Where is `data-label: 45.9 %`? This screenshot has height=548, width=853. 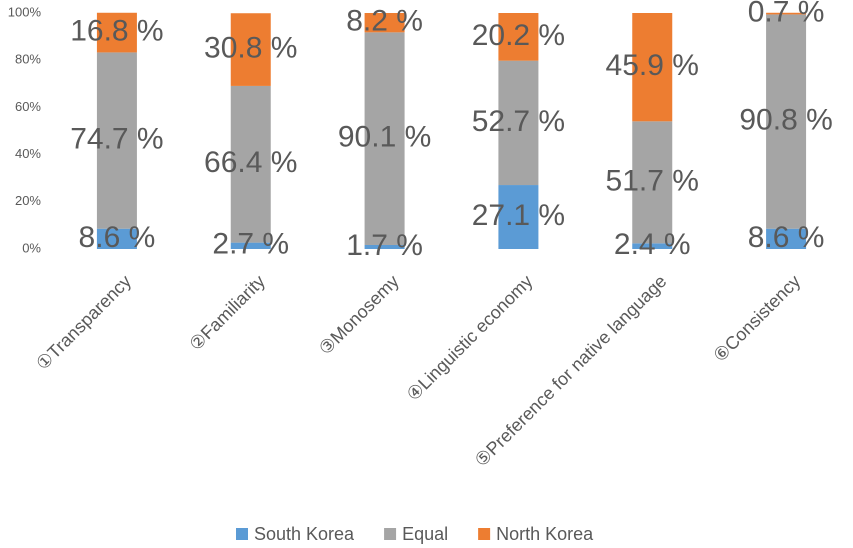 data-label: 45.9 % is located at coordinates (652, 65).